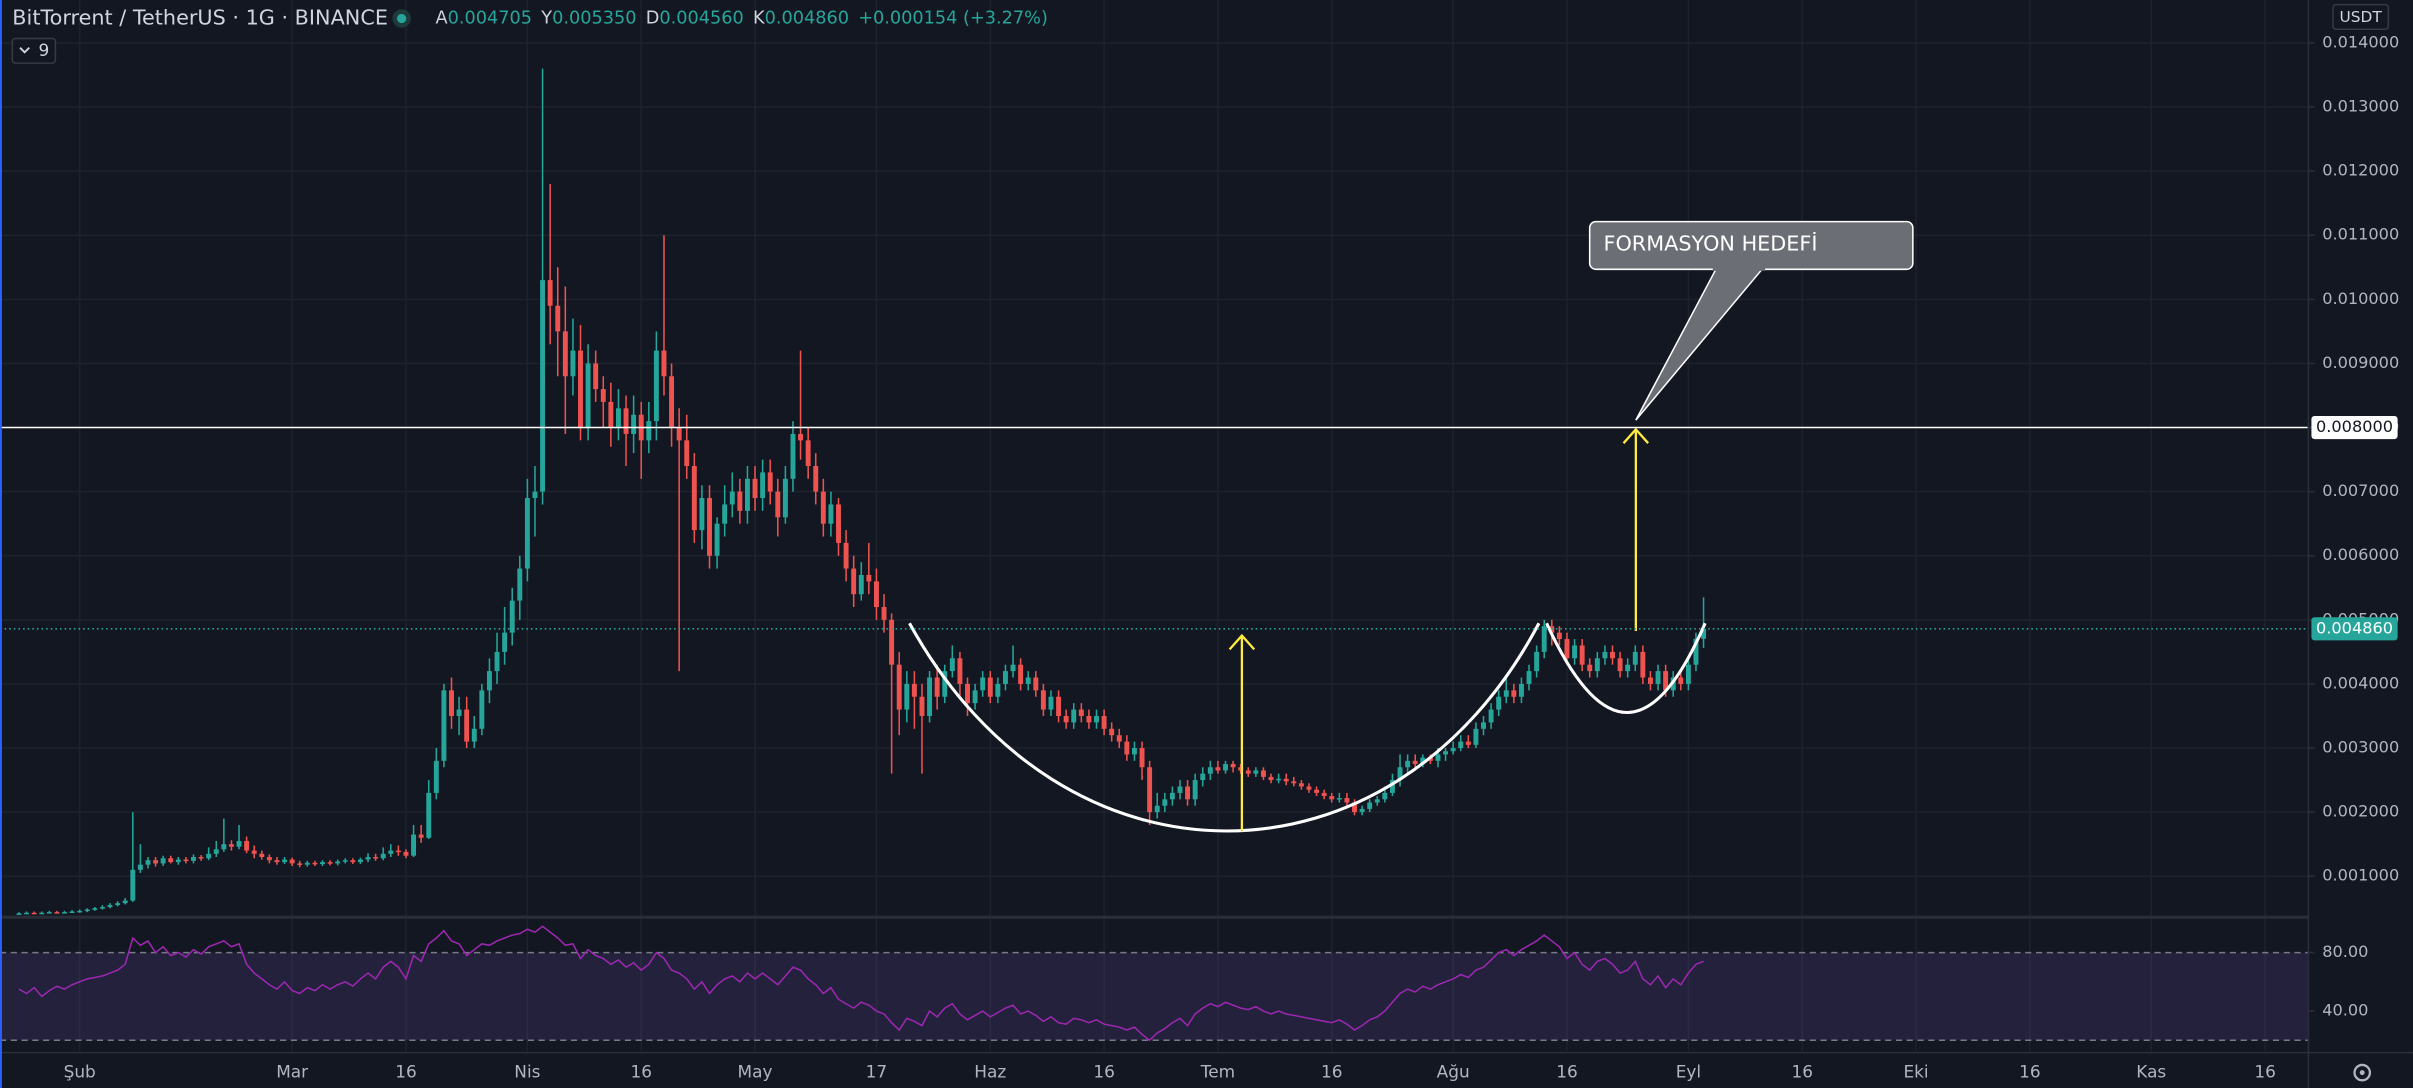 The height and width of the screenshot is (1088, 2413). What do you see at coordinates (759, 18) in the screenshot?
I see `legend-key: K` at bounding box center [759, 18].